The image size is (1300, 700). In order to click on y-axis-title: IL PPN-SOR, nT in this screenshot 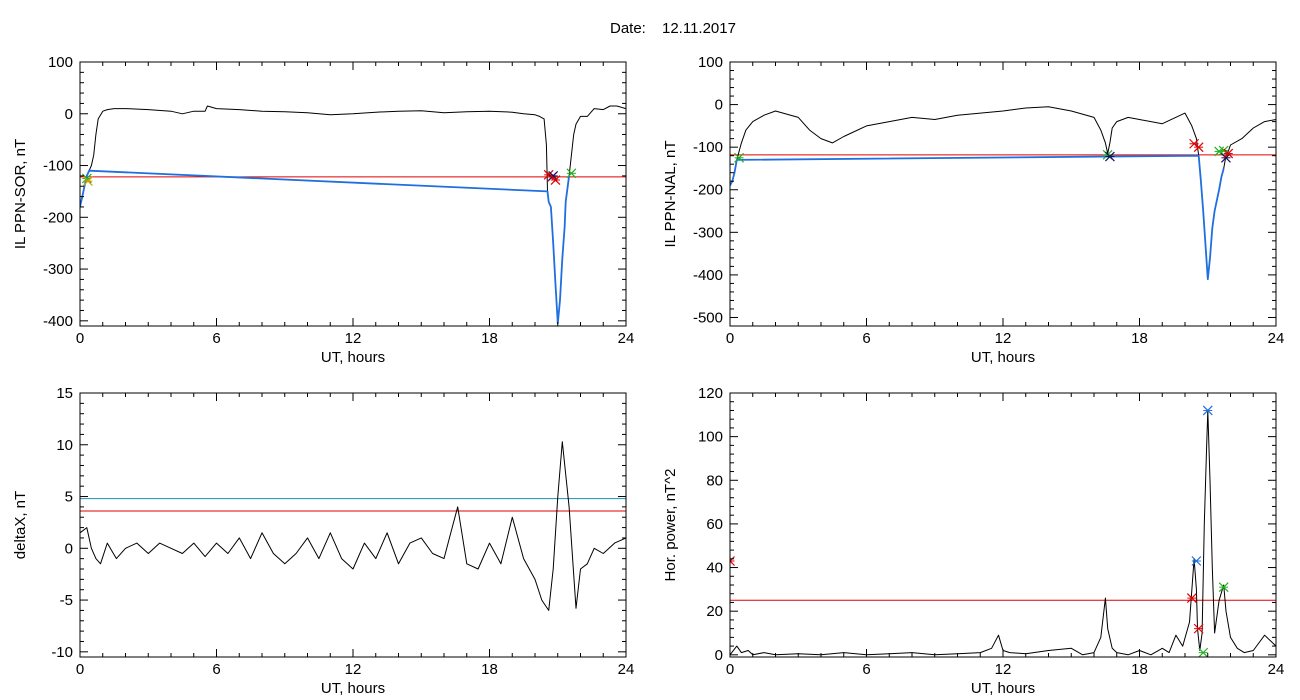, I will do `click(20, 194)`.